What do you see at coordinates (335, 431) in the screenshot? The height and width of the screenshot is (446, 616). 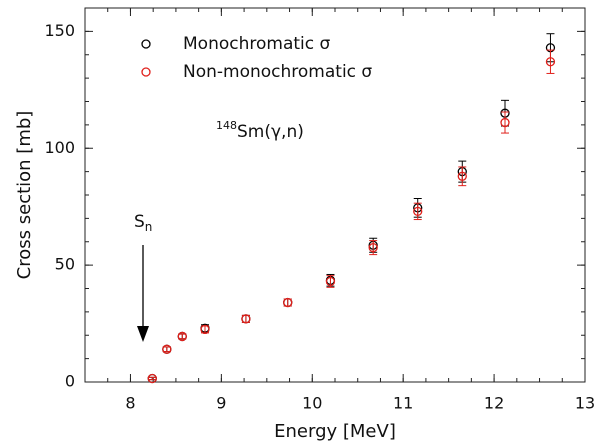 I see `x-axis-label: Energy [MeV]` at bounding box center [335, 431].